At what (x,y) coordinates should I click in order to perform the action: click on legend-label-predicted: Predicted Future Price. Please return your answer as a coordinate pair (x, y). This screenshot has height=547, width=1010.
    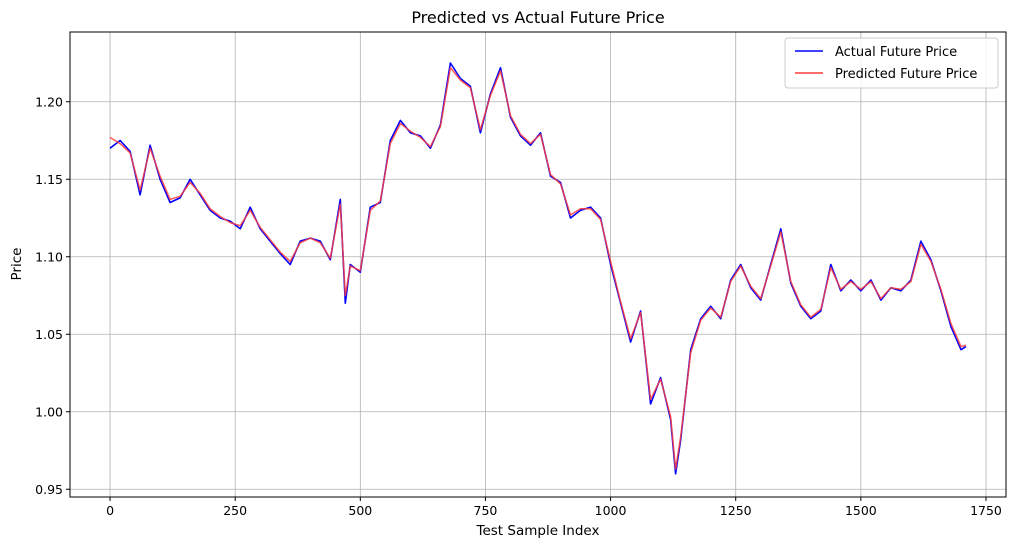
    Looking at the image, I should click on (906, 74).